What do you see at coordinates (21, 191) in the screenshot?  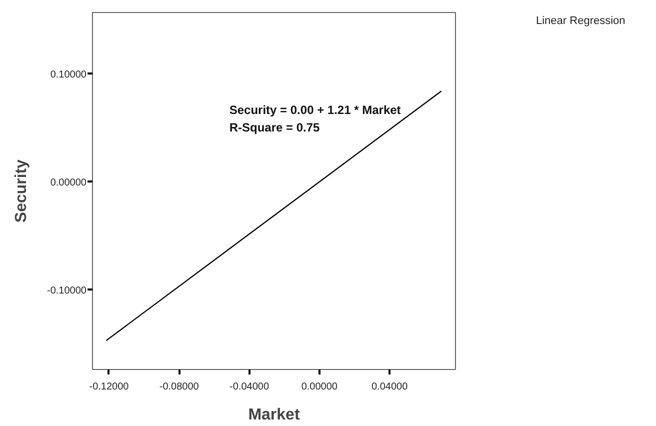 I see `y-axis-title: Security` at bounding box center [21, 191].